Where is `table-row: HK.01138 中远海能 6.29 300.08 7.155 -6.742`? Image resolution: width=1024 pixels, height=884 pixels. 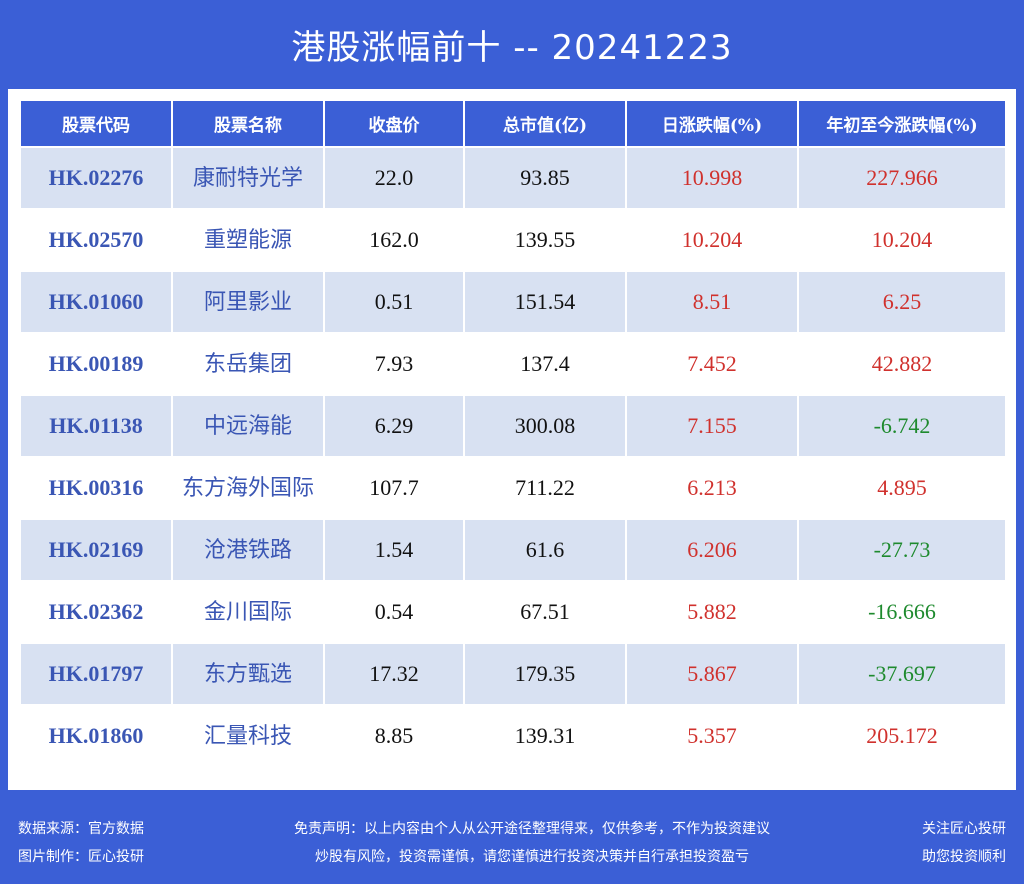 table-row: HK.01138 中远海能 6.29 300.08 7.155 -6.742 is located at coordinates (513, 426).